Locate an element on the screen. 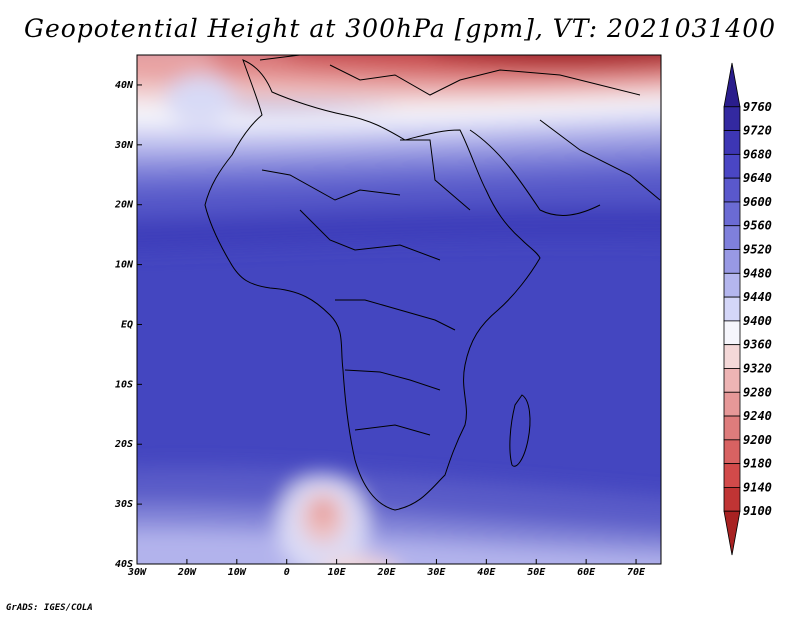 The width and height of the screenshot is (800, 618). y-tick-label: EQ is located at coordinates (127, 324).